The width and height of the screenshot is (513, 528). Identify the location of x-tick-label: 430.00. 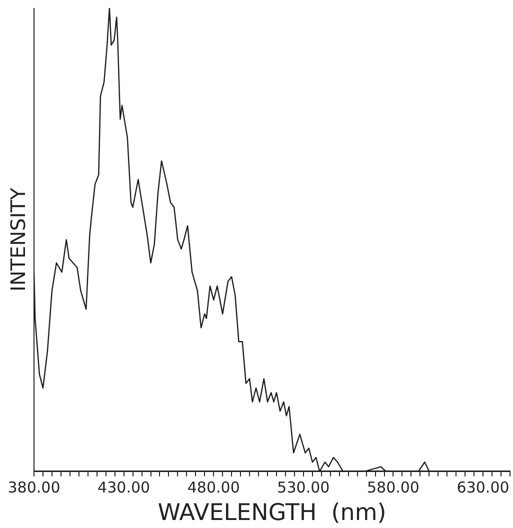
(124, 487).